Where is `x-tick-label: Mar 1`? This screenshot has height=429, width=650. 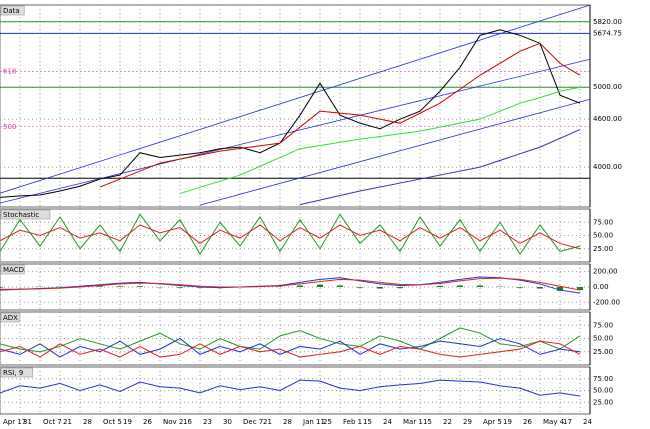
x-tick-label: Mar 1 is located at coordinates (413, 422).